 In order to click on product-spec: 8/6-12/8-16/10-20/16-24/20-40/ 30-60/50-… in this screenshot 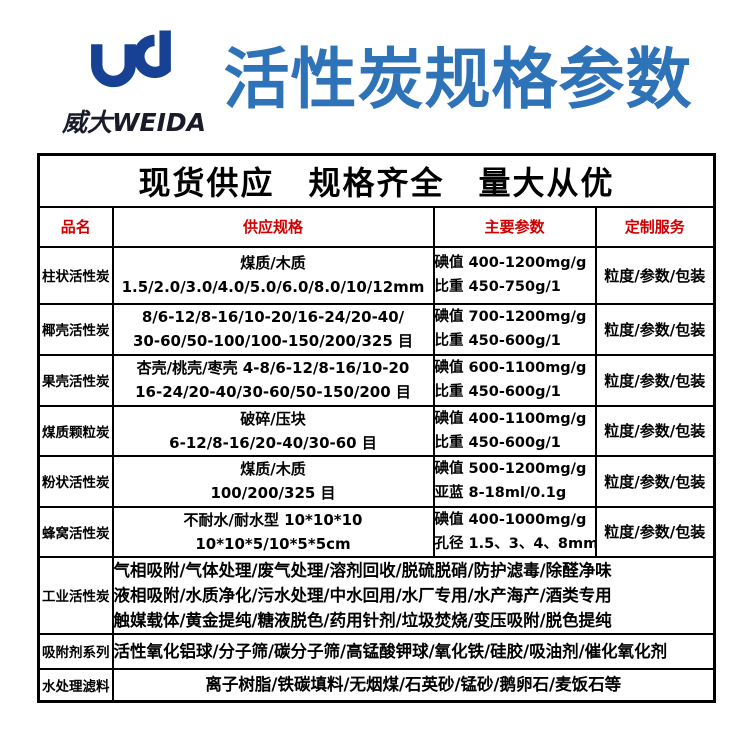, I will do `click(273, 329)`.